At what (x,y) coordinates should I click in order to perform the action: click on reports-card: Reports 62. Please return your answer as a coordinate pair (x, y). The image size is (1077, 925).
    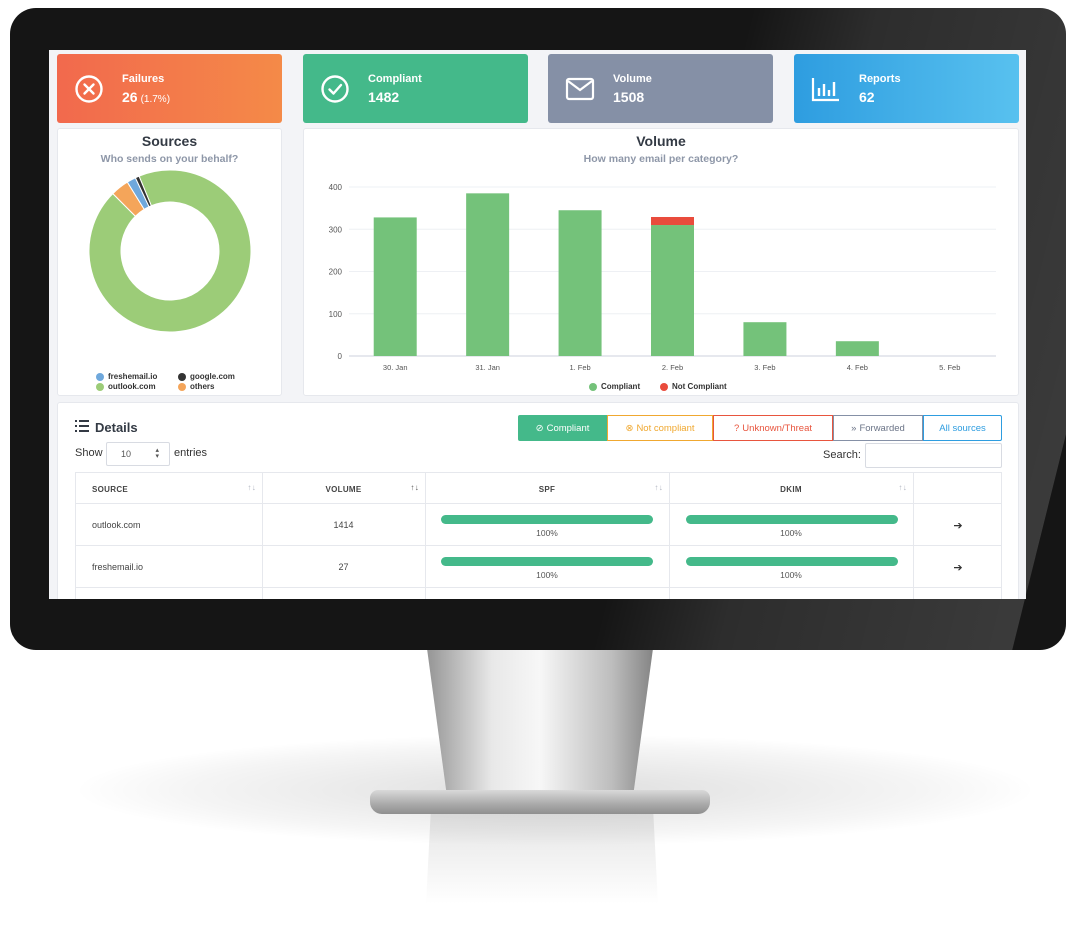
    Looking at the image, I should click on (906, 88).